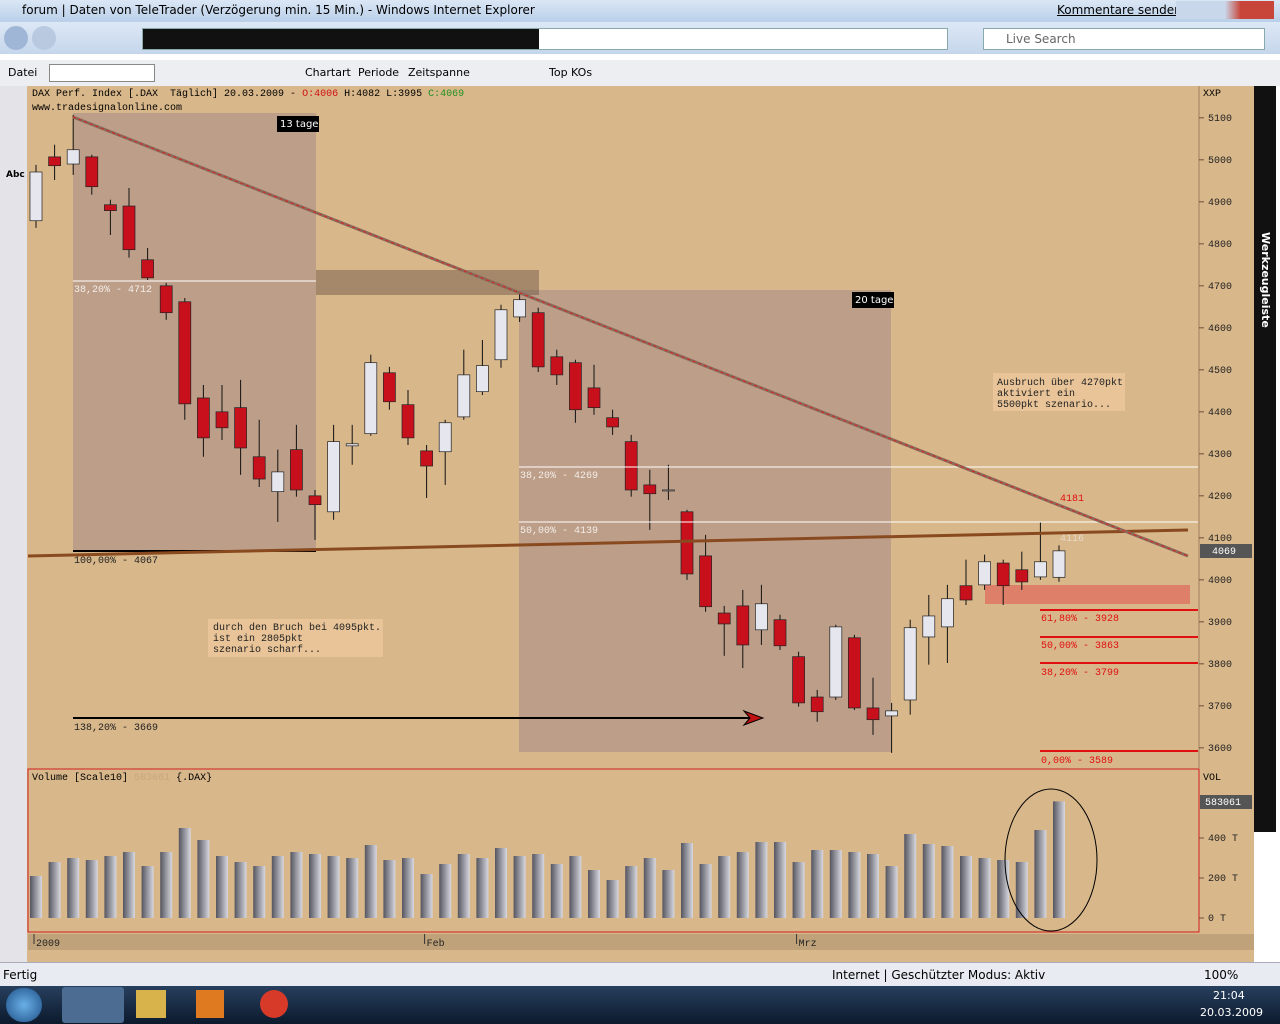 The width and height of the screenshot is (1280, 1024). What do you see at coordinates (1220, 623) in the screenshot?
I see `y-tick-label: 3900` at bounding box center [1220, 623].